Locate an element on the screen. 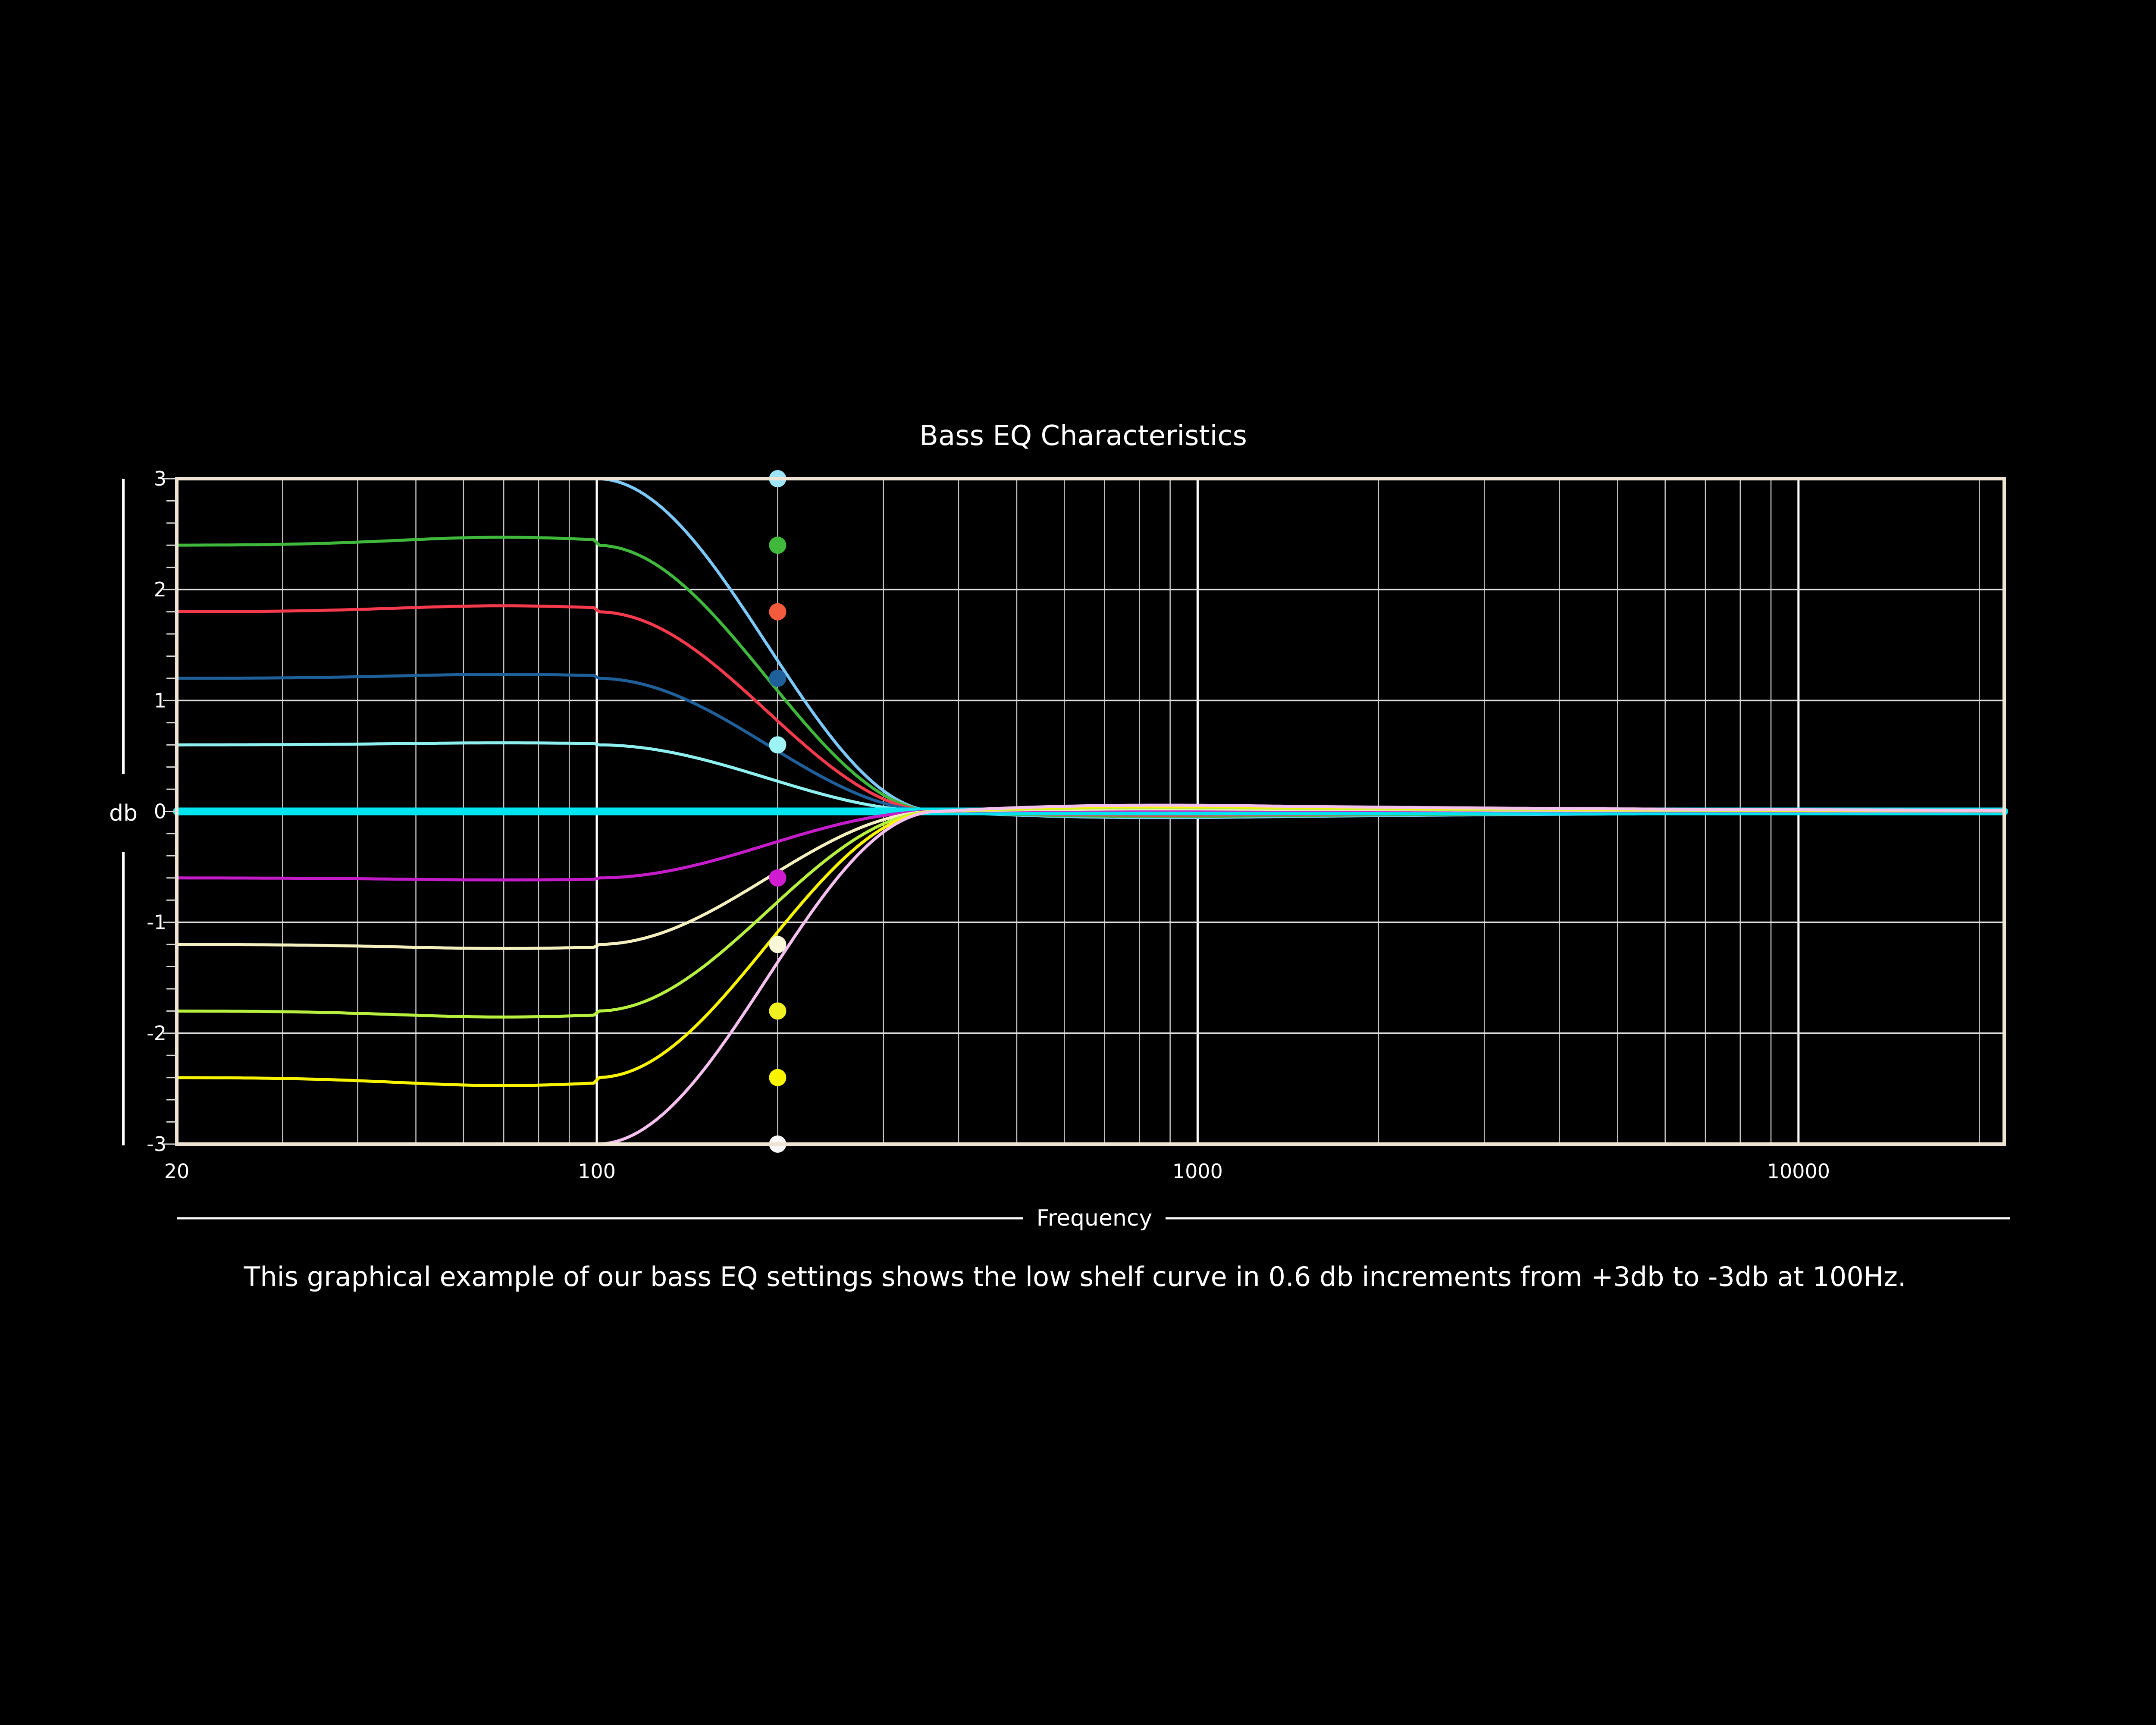 This screenshot has width=2156, height=1725. y-tick-label: 2 is located at coordinates (160, 589).